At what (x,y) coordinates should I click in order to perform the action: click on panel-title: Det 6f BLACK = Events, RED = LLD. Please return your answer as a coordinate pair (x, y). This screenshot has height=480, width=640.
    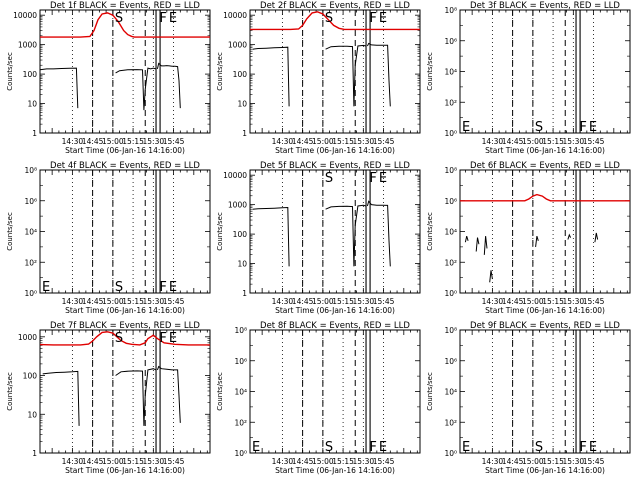
    Looking at the image, I should click on (545, 166).